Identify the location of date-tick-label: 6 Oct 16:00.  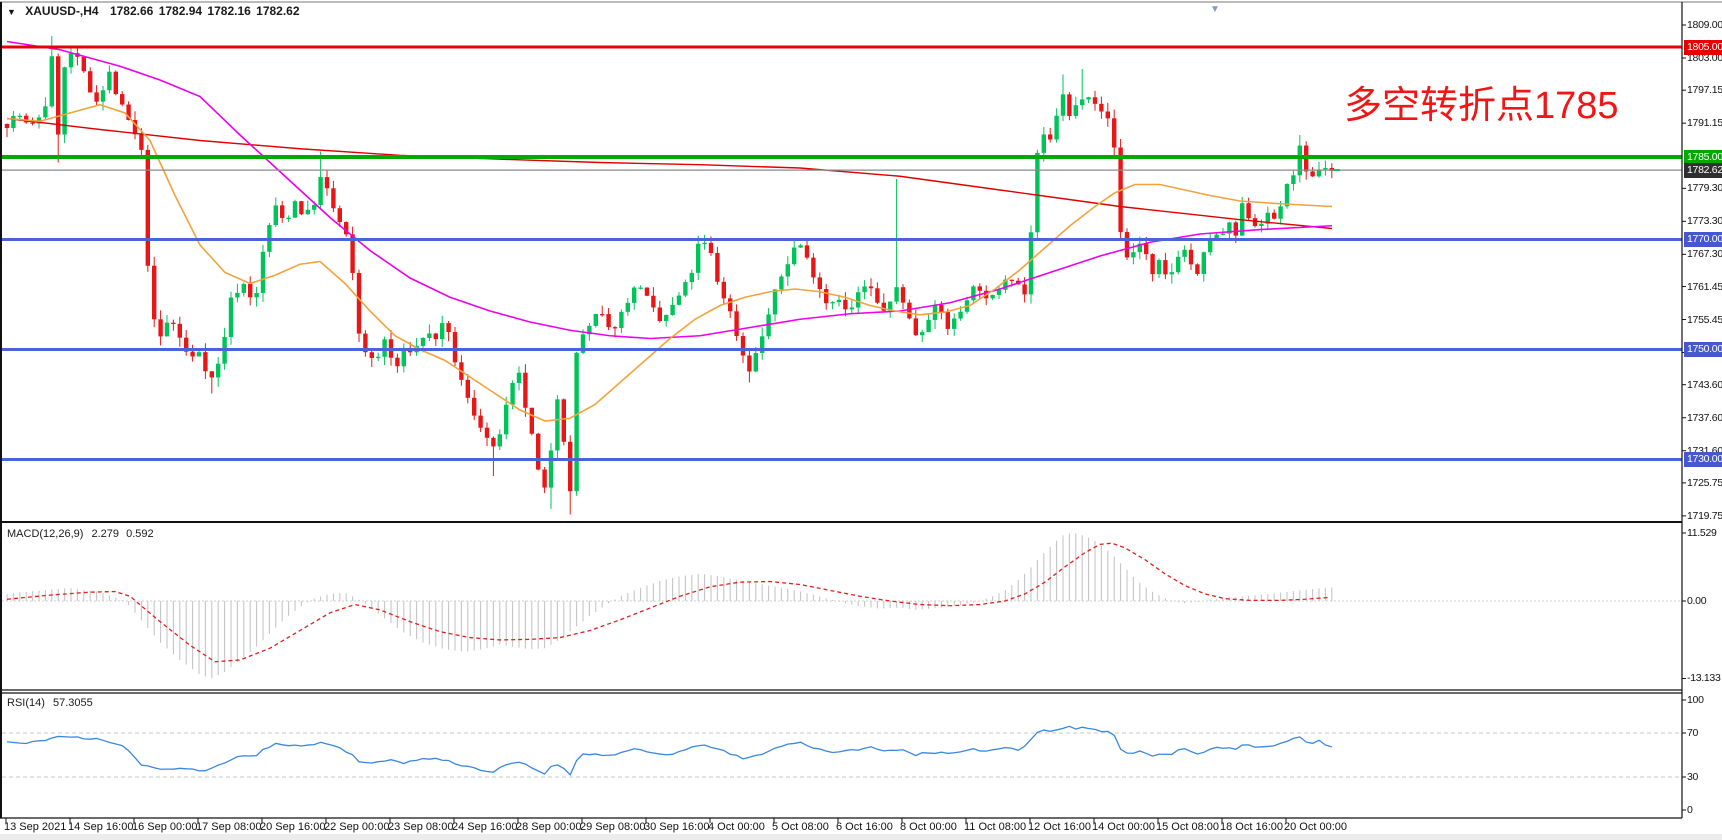
(864, 827).